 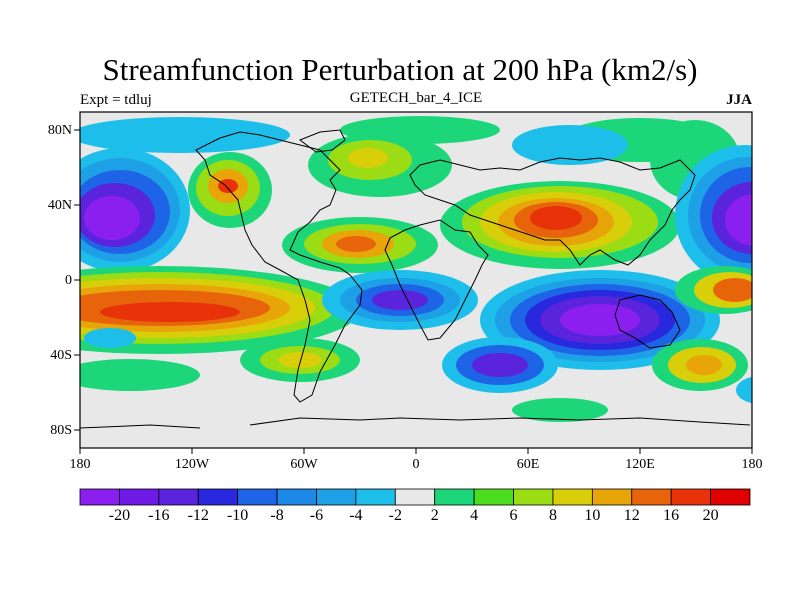 I want to click on colorbar, so click(x=415, y=497).